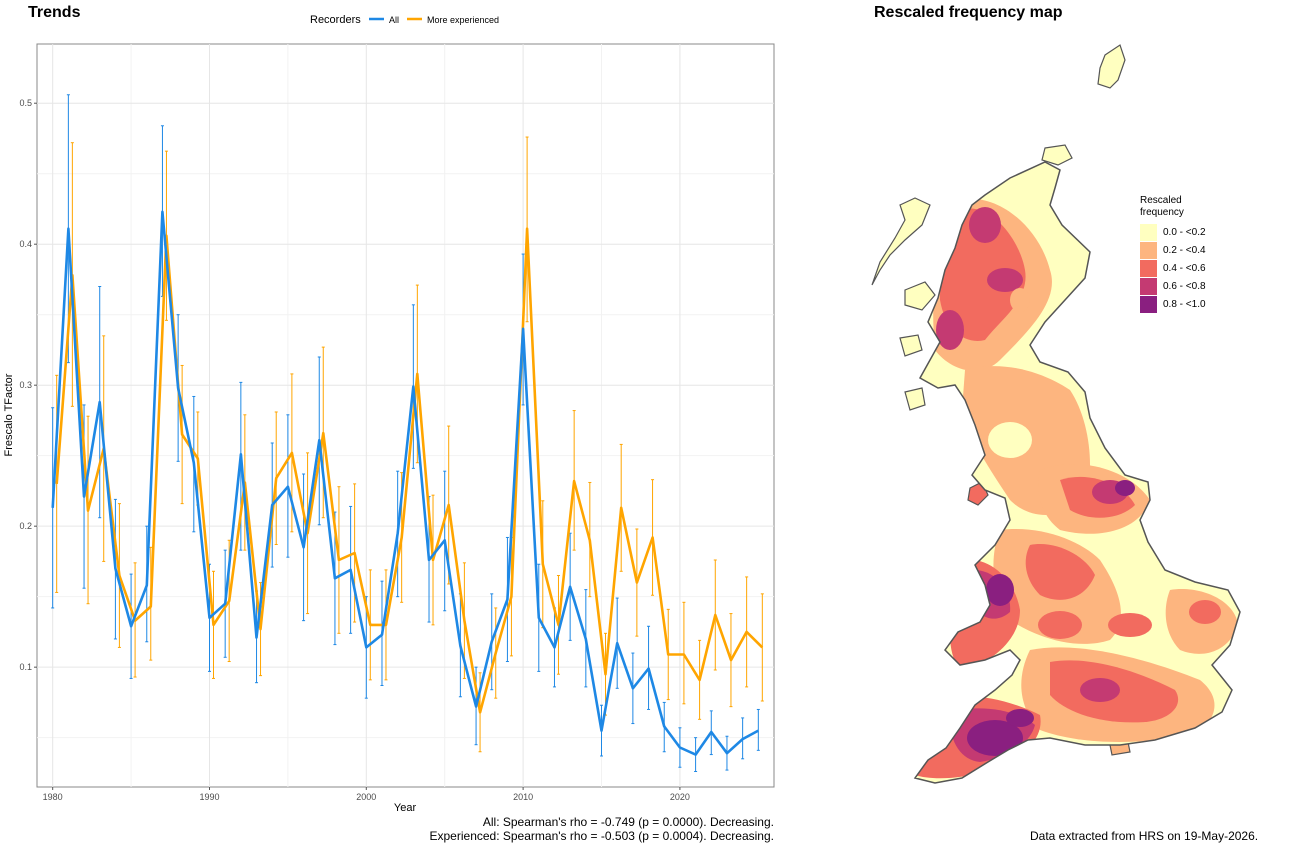 The height and width of the screenshot is (850, 1300). What do you see at coordinates (209, 797) in the screenshot?
I see `x-tick-label: 1990` at bounding box center [209, 797].